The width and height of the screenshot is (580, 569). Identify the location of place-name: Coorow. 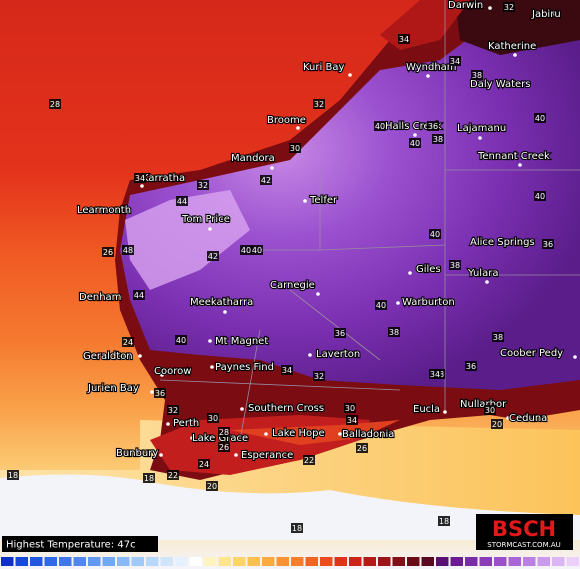
(172, 371).